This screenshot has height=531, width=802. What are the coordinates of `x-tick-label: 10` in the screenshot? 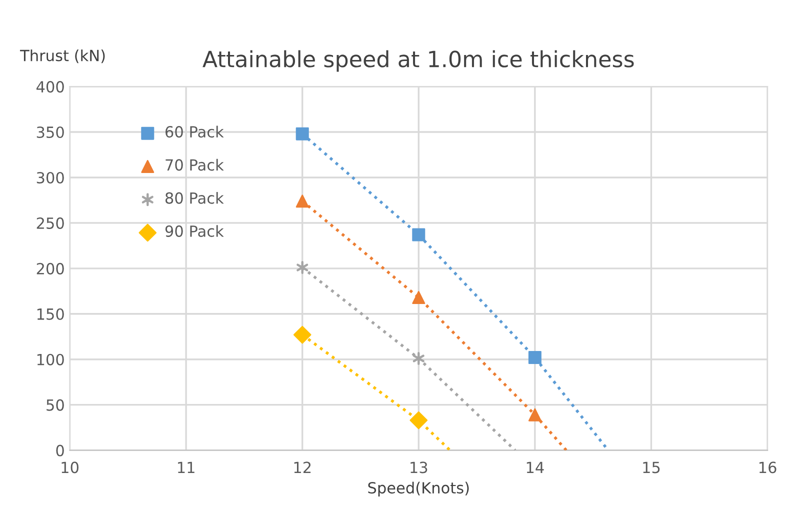 It's located at (70, 468).